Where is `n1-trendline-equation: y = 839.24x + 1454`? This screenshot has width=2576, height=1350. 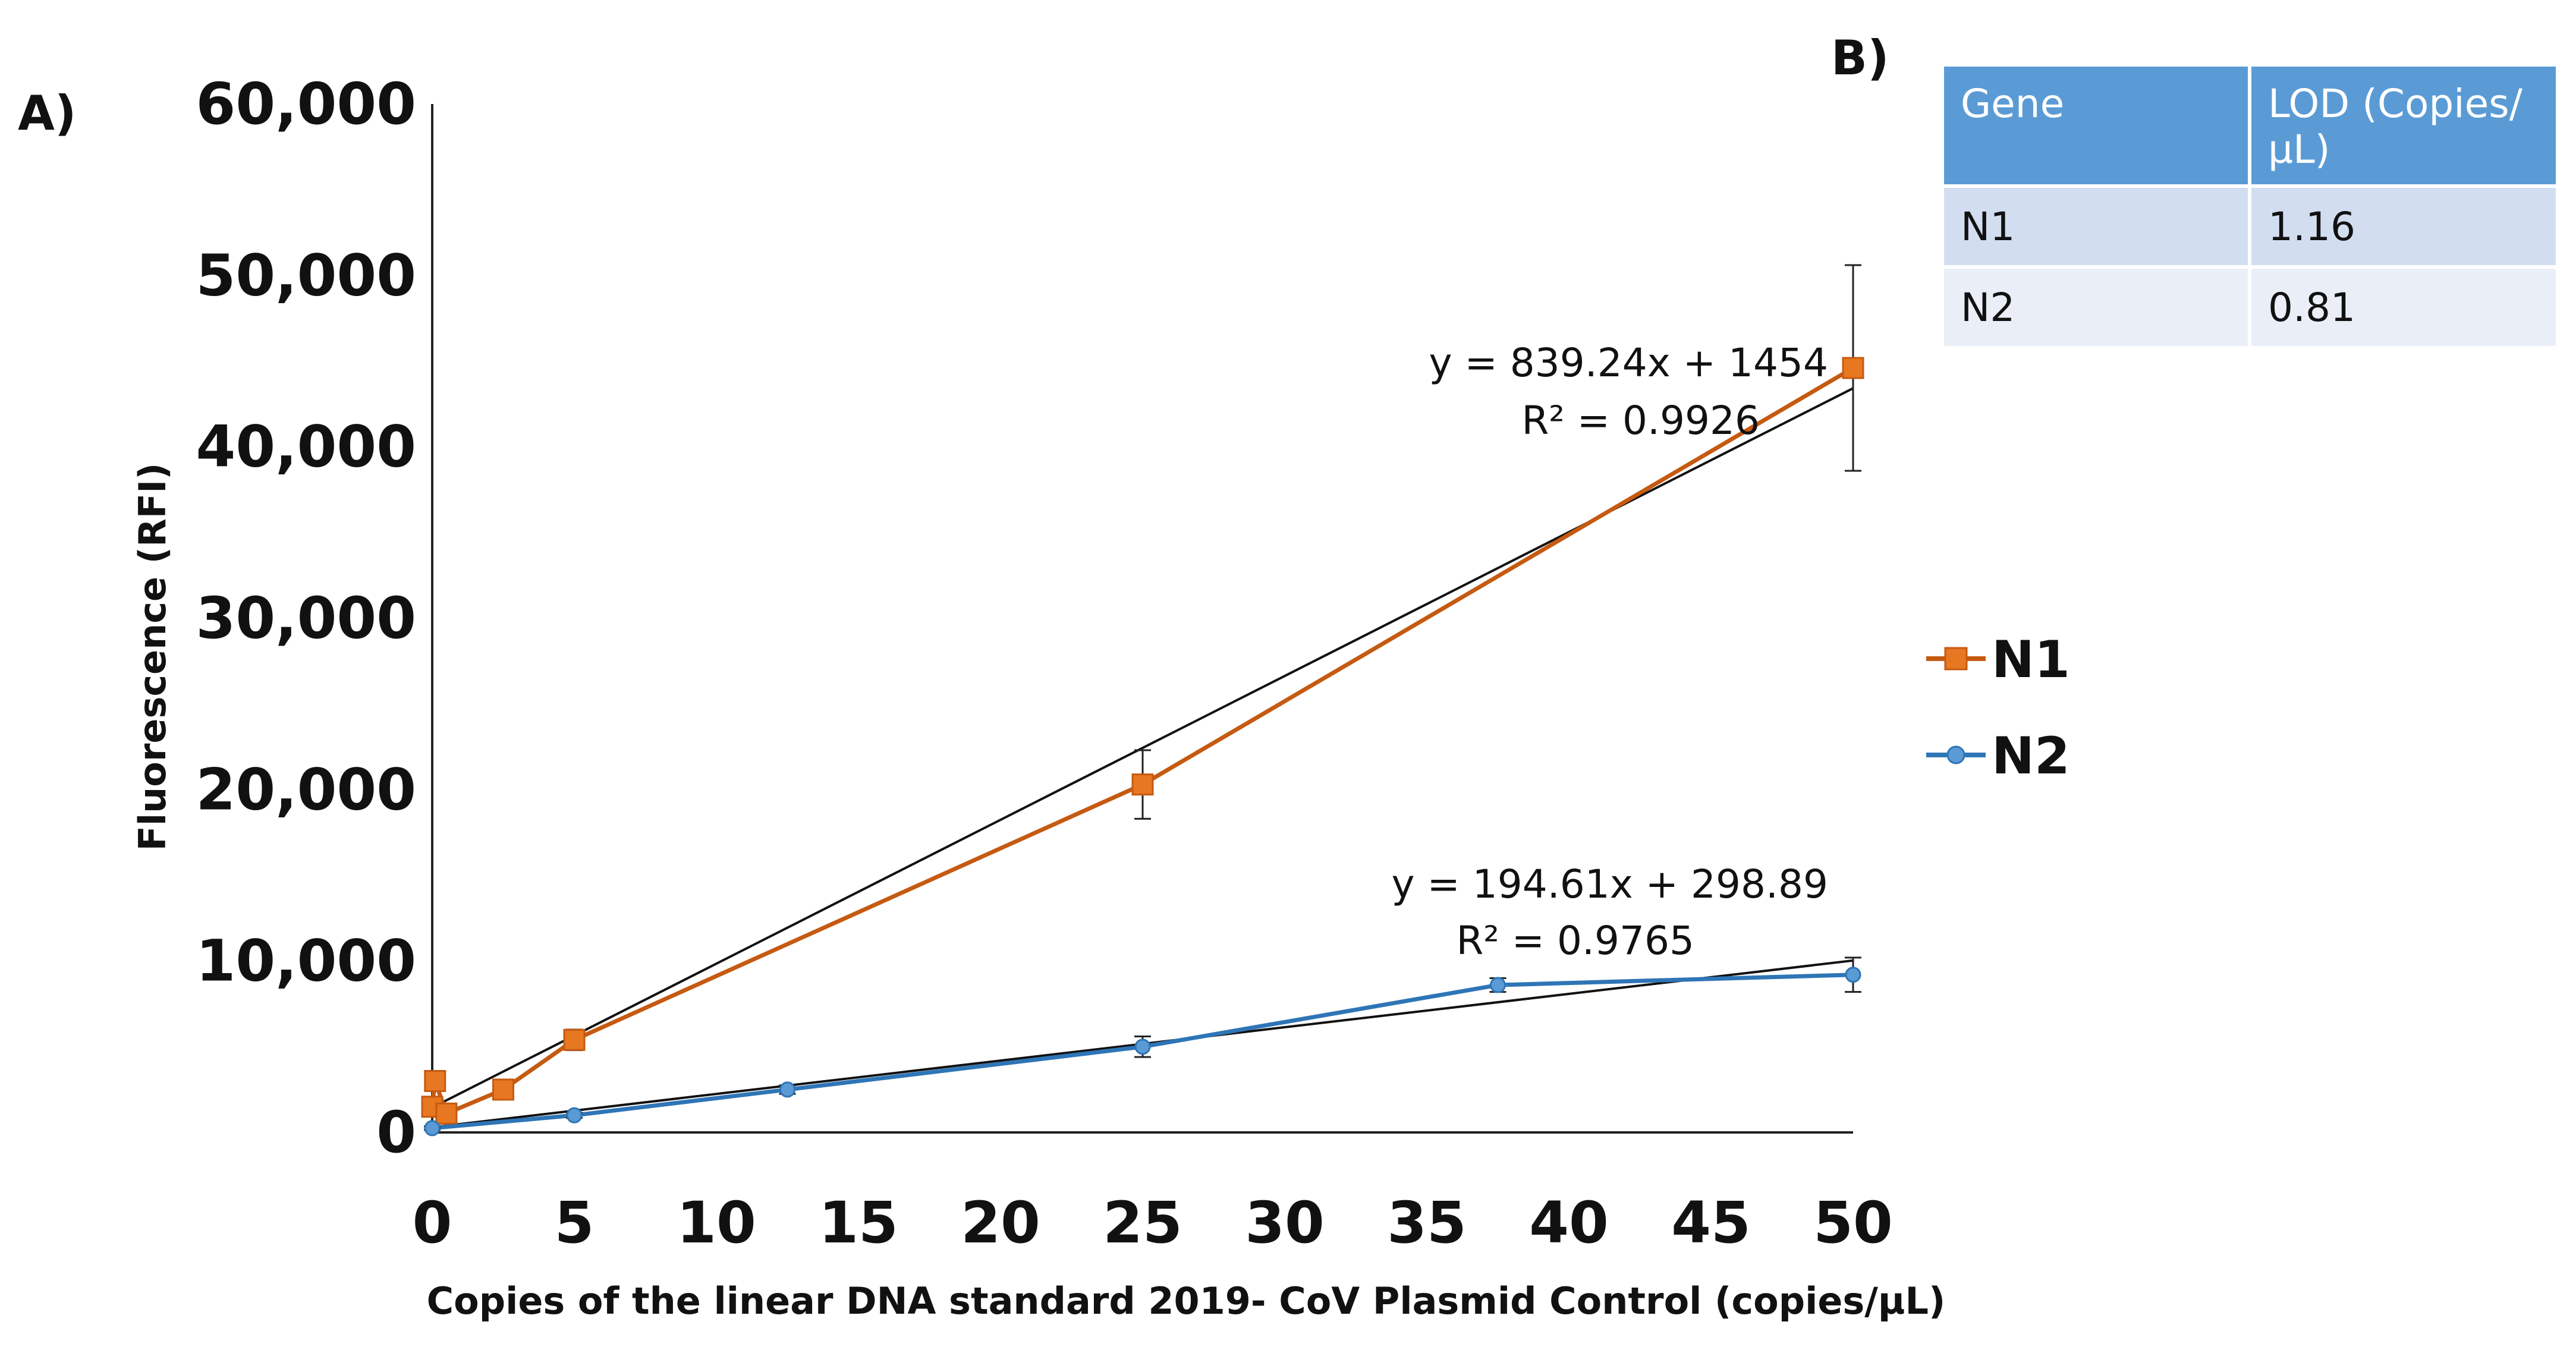 n1-trendline-equation: y = 839.24x + 1454 is located at coordinates (1628, 363).